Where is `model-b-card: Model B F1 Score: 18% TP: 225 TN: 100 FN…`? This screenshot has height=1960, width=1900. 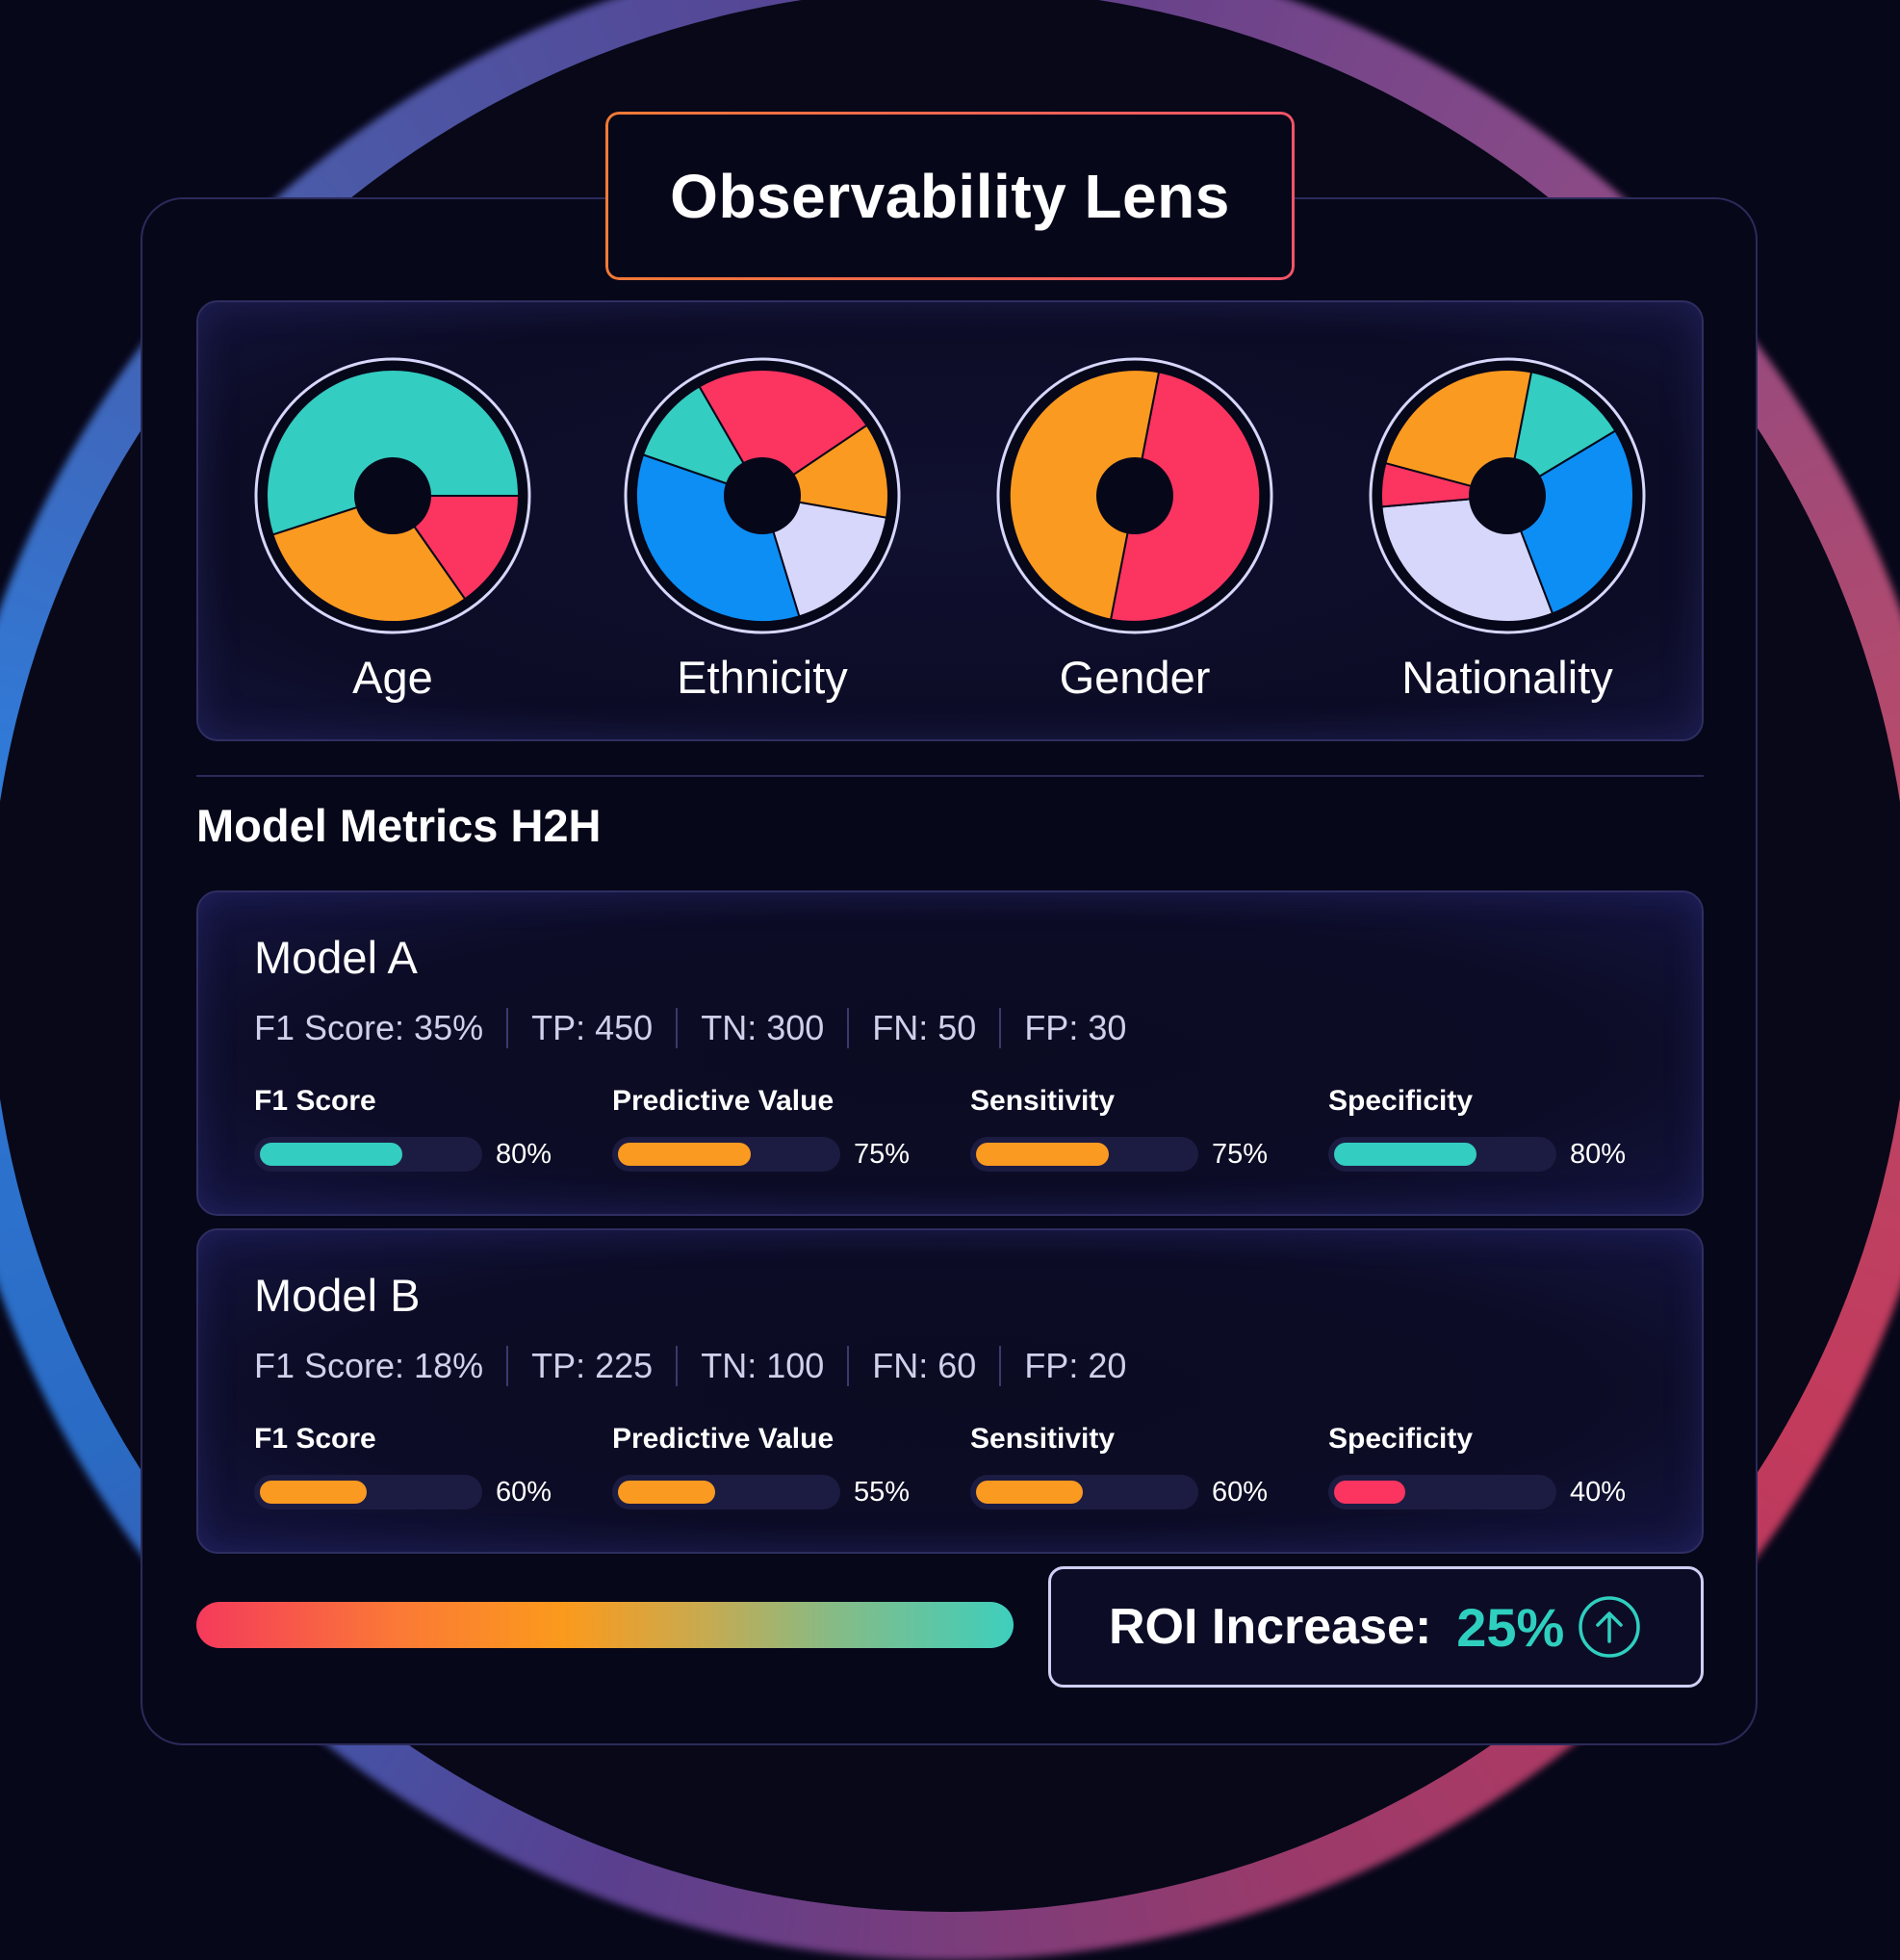
model-b-card: Model B F1 Score: 18% TP: 225 TN: 100 FN… is located at coordinates (950, 1391).